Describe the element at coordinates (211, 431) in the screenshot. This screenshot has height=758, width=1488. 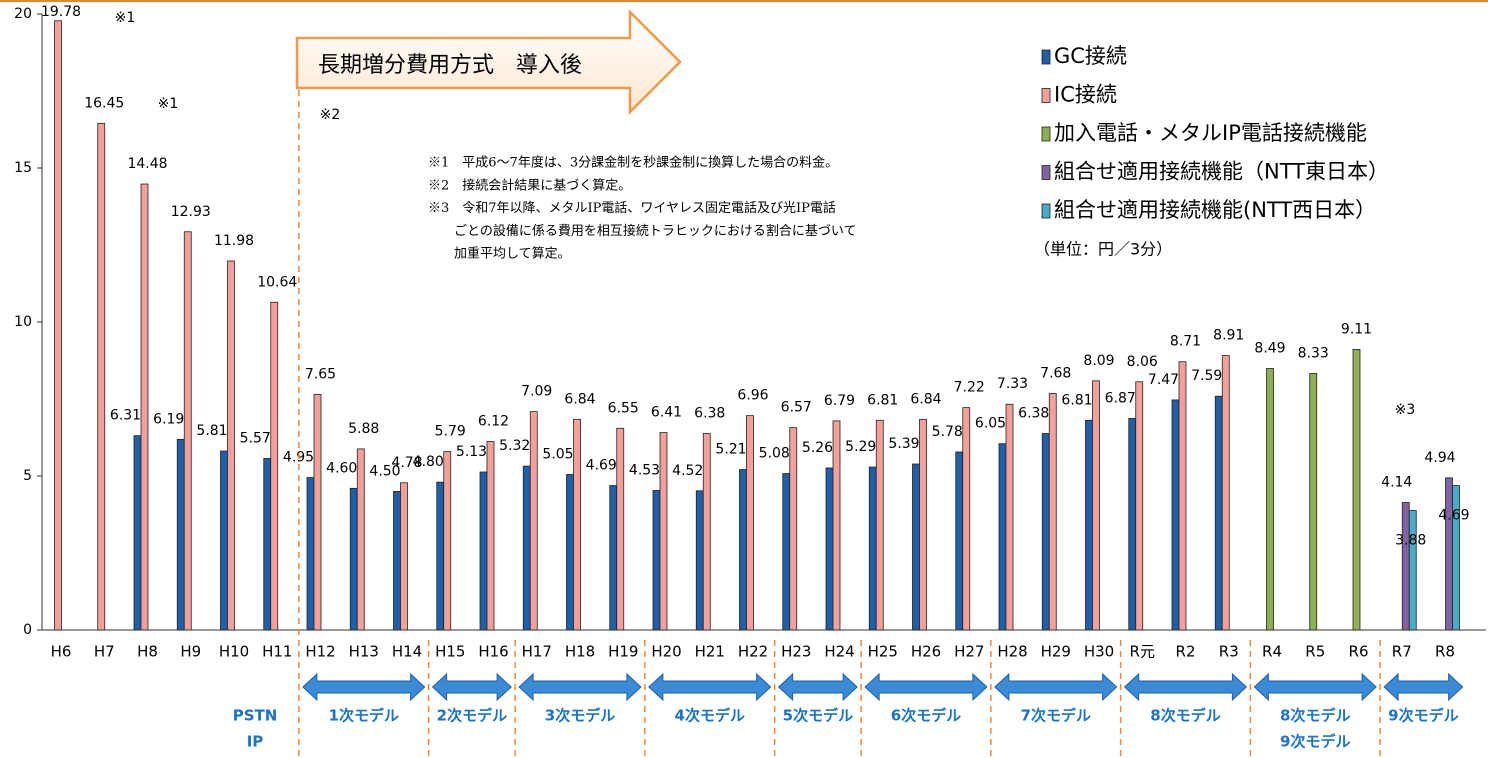
I see `value-label: 5.81` at that location.